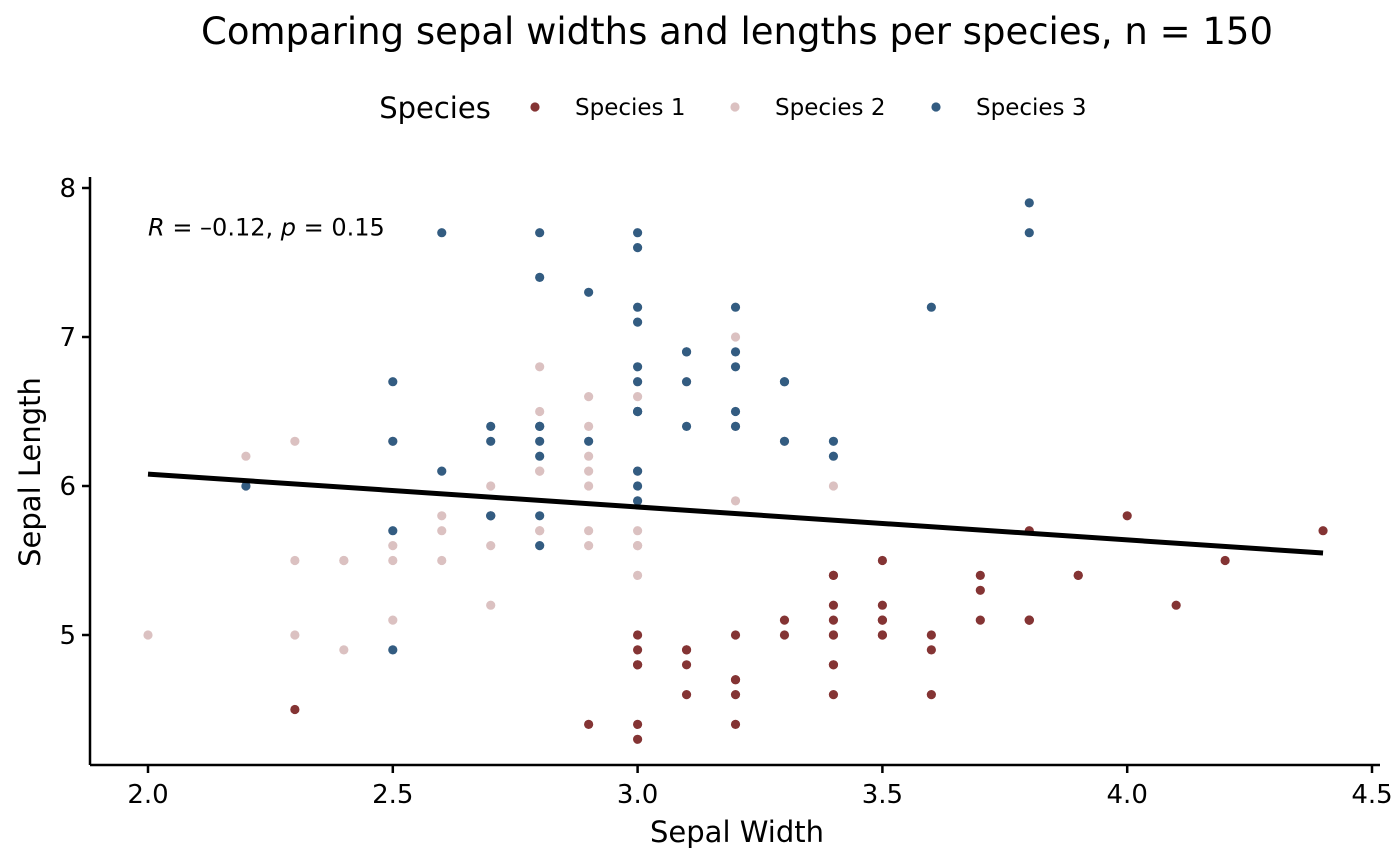 The image size is (1400, 866). What do you see at coordinates (147, 795) in the screenshot?
I see `x-tick-label: 2.0` at bounding box center [147, 795].